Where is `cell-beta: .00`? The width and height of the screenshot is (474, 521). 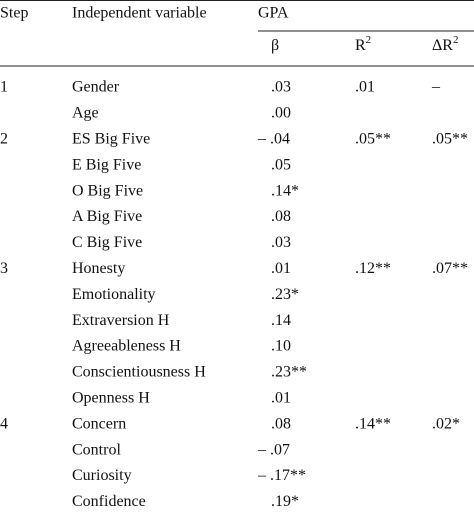 cell-beta: .00 is located at coordinates (281, 113).